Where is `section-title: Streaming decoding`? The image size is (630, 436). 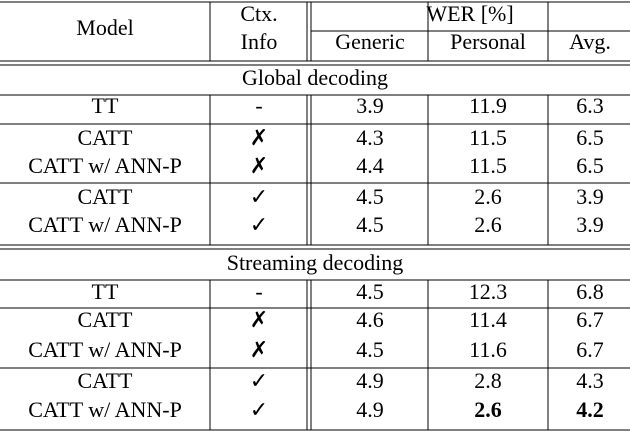
section-title: Streaming decoding is located at coordinates (315, 262).